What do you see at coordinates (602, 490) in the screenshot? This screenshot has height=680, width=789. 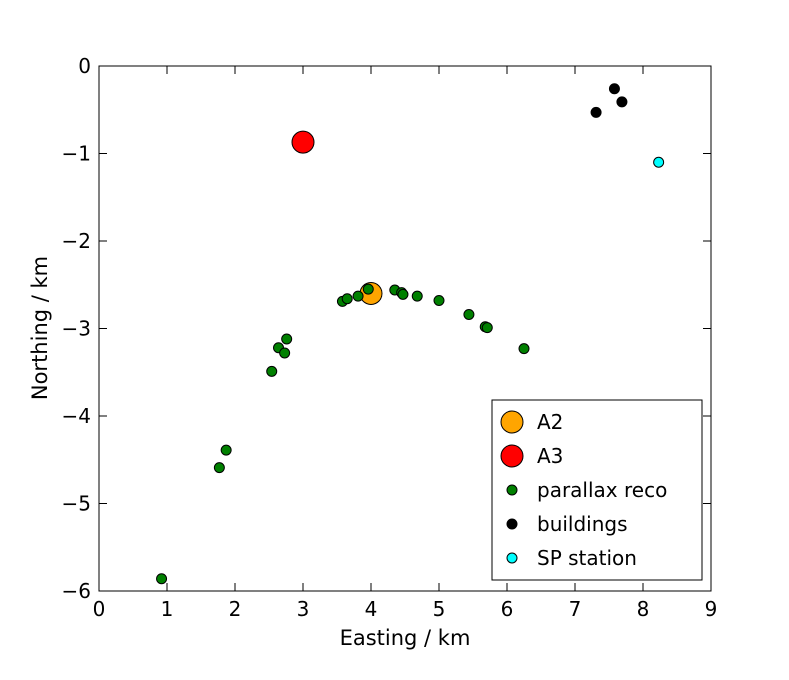 I see `legend-label: parallax reco` at bounding box center [602, 490].